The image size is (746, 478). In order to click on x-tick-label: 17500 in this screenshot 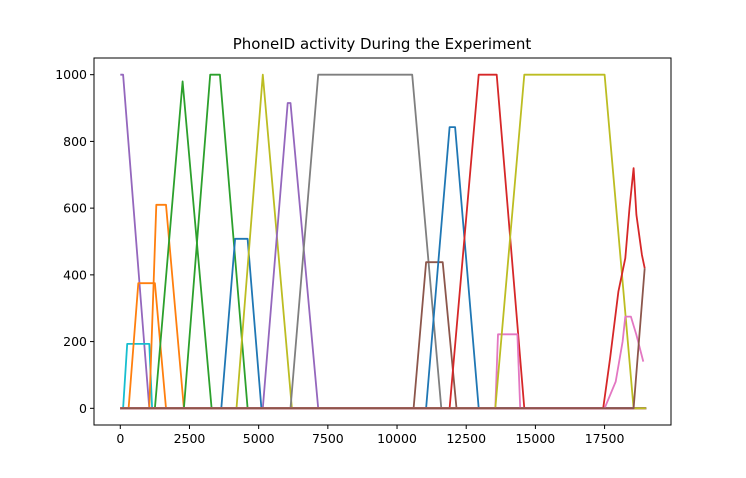, I will do `click(605, 438)`.